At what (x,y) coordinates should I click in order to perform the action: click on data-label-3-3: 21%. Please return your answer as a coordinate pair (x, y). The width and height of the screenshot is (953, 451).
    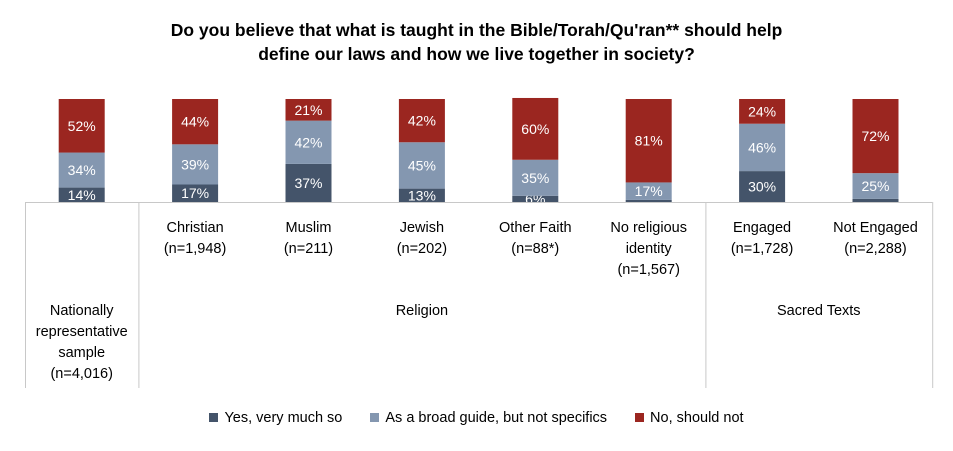
    Looking at the image, I should click on (308, 110).